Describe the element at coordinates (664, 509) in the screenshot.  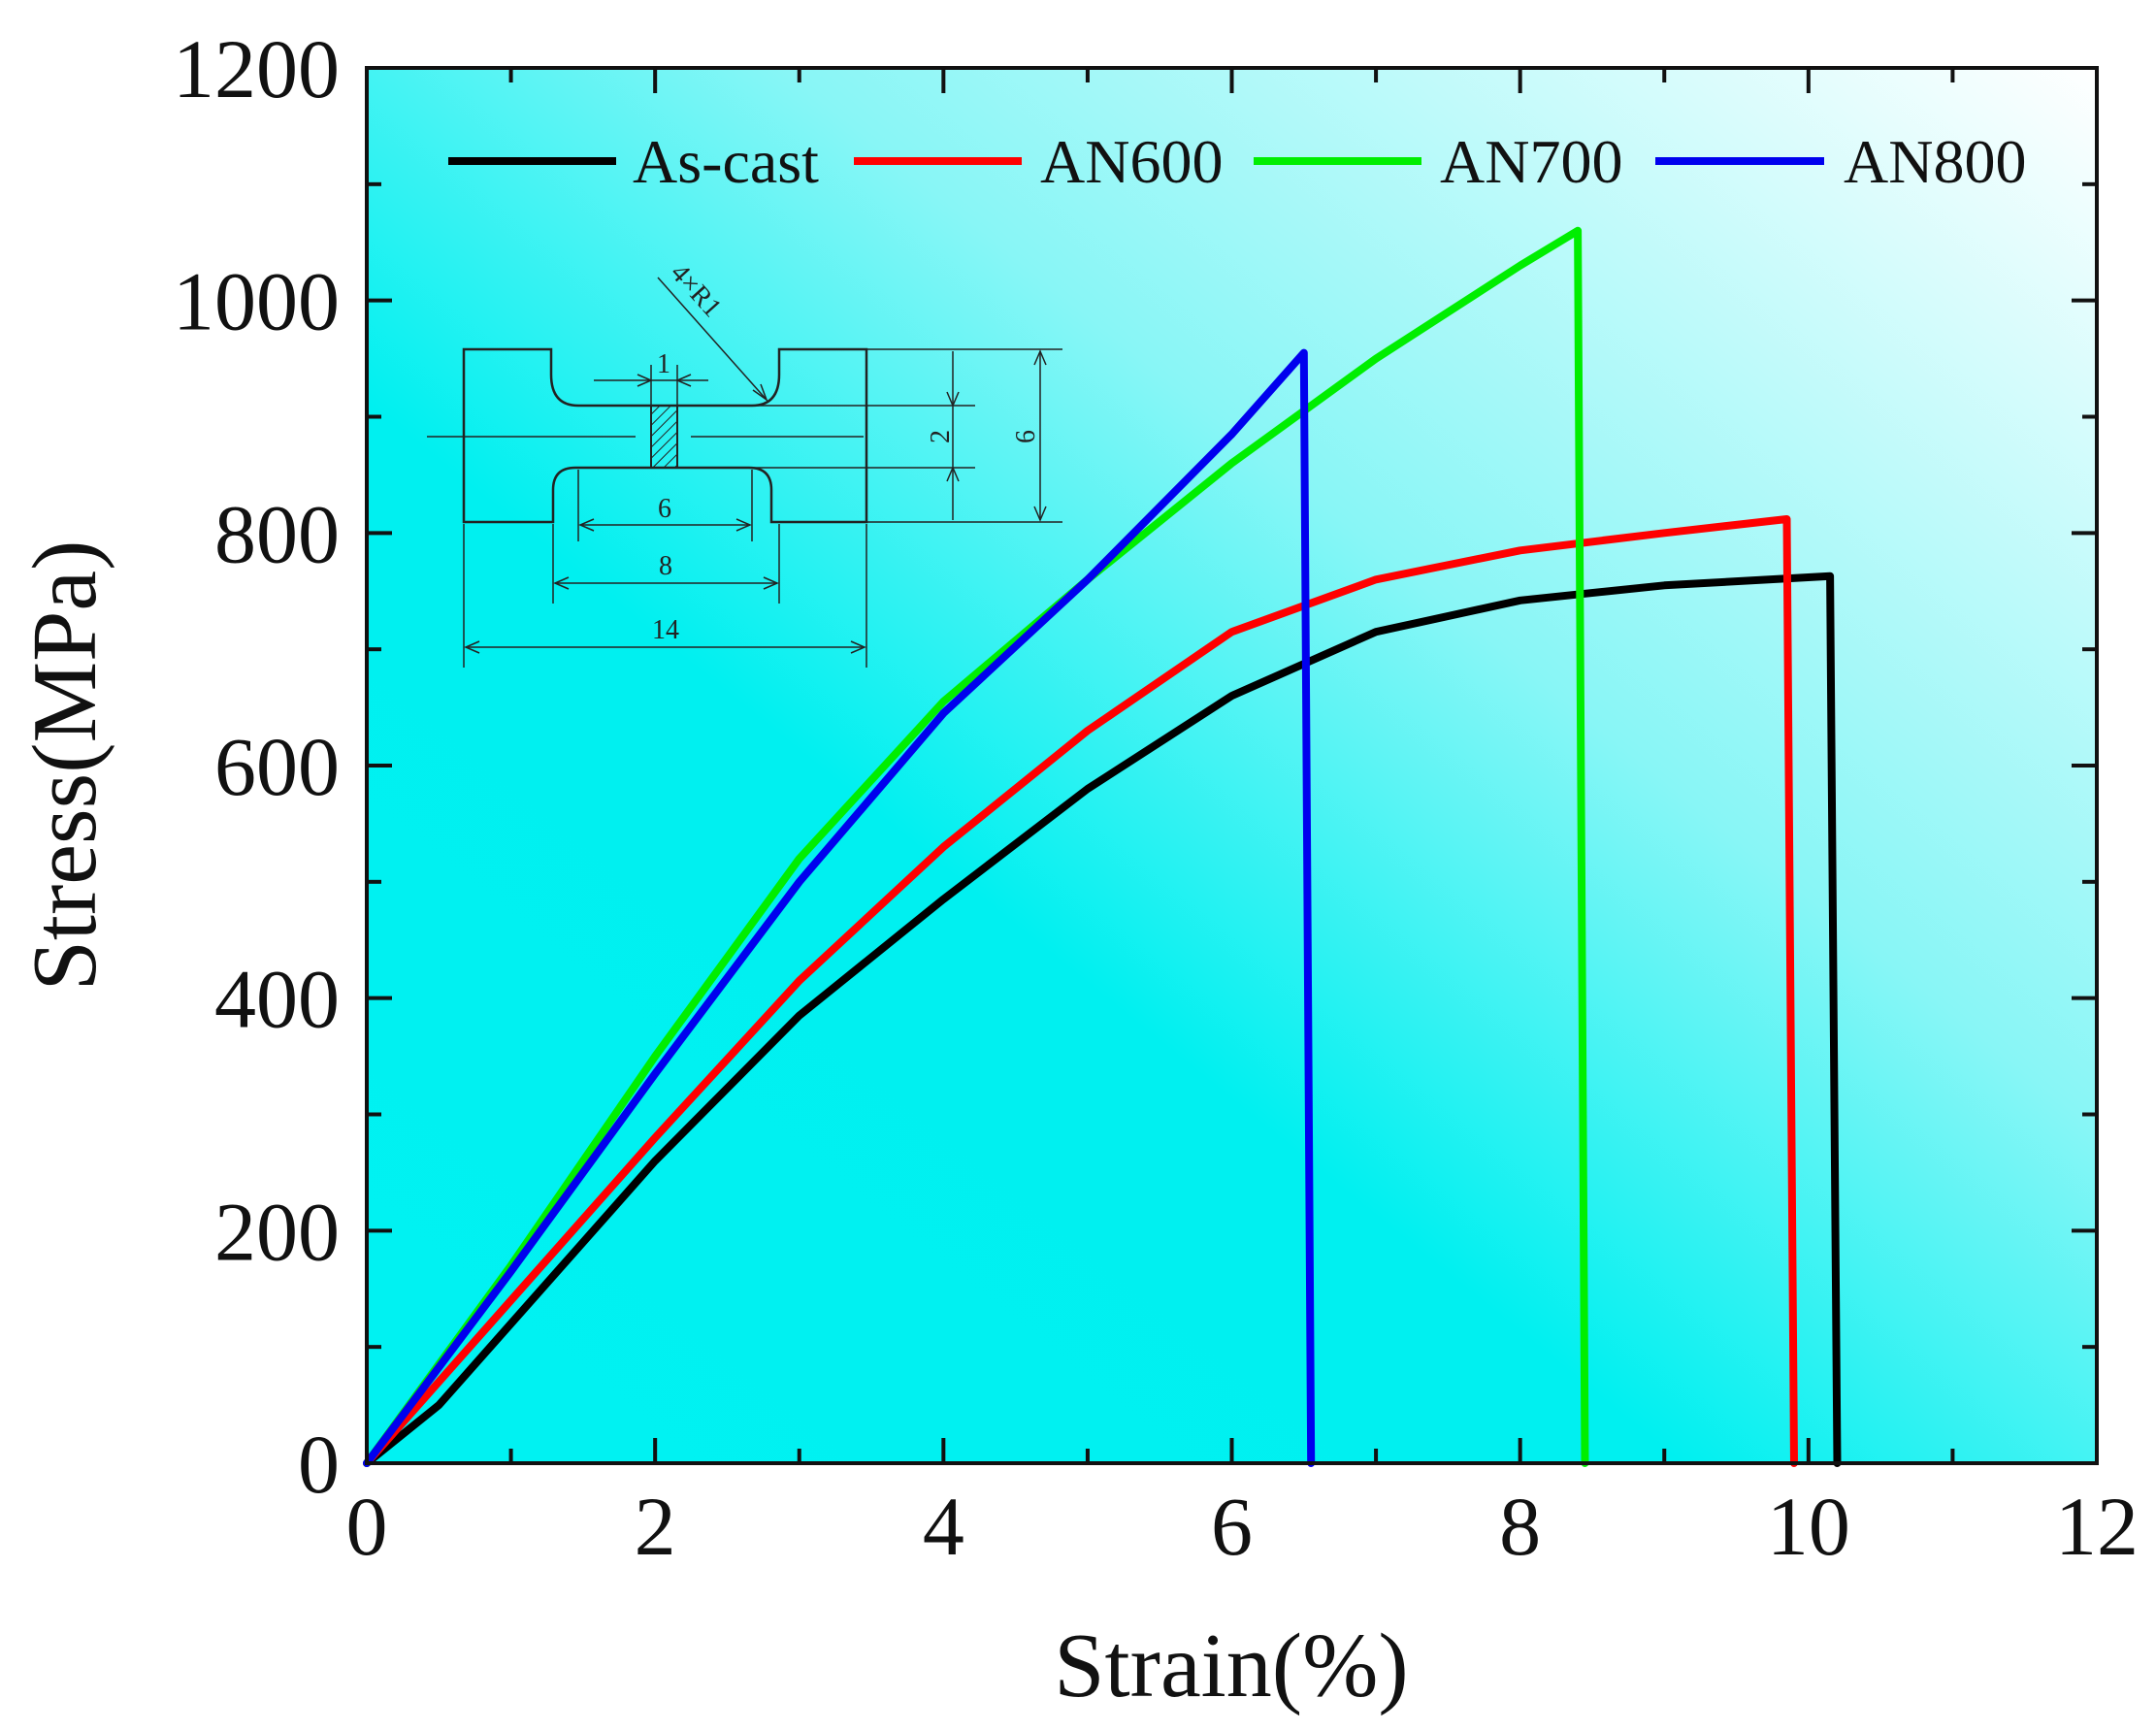
I see `inset-label-gauge-length: 6` at that location.